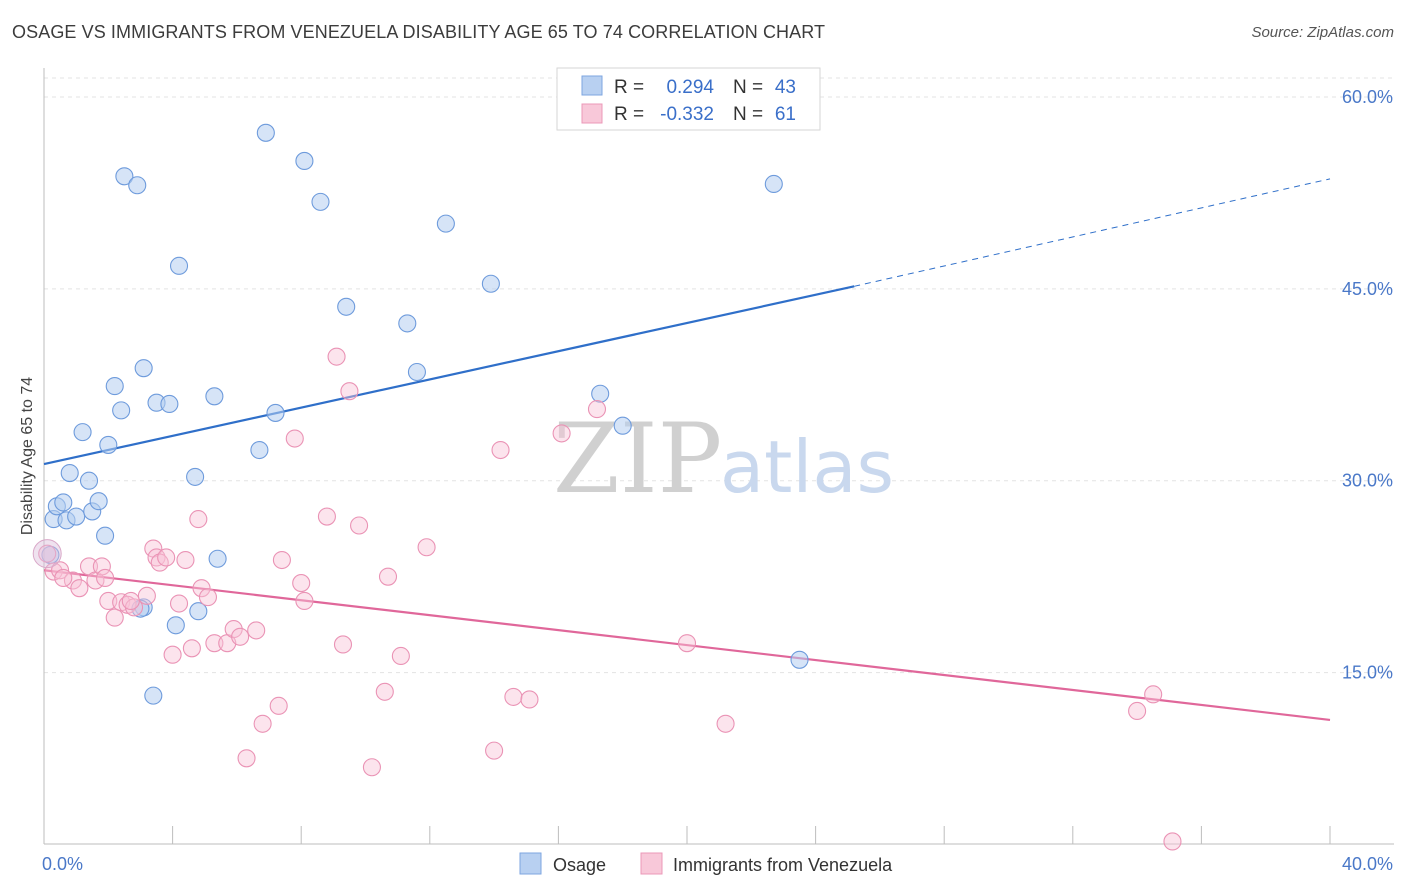 This screenshot has height=892, width=1406. I want to click on y-tick-label-60: 60.0%, so click(1367, 97).